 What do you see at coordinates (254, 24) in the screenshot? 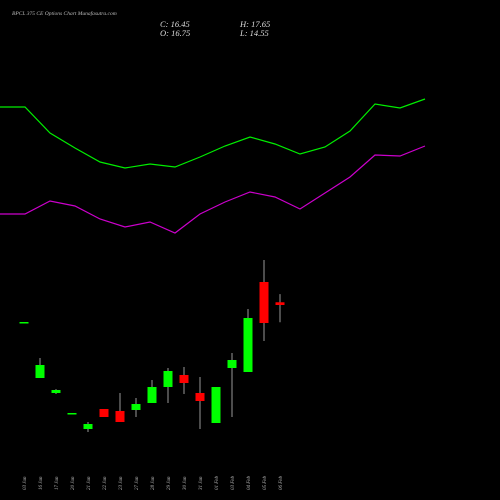
I see `high-label: H: 17.65` at bounding box center [254, 24].